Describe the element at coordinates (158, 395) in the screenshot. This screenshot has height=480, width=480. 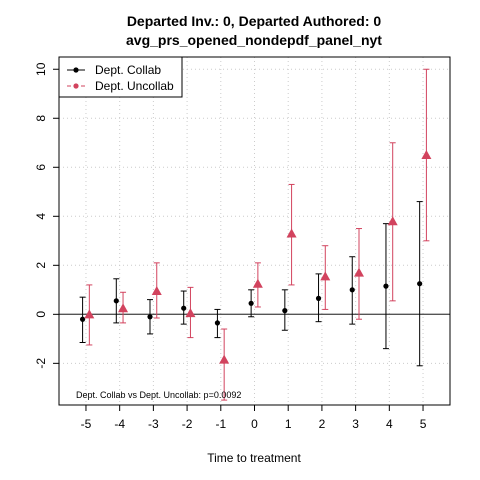
I see `p-value-annotation: Dept. Collab vs Dept. Uncollab: p=0.0092` at that location.